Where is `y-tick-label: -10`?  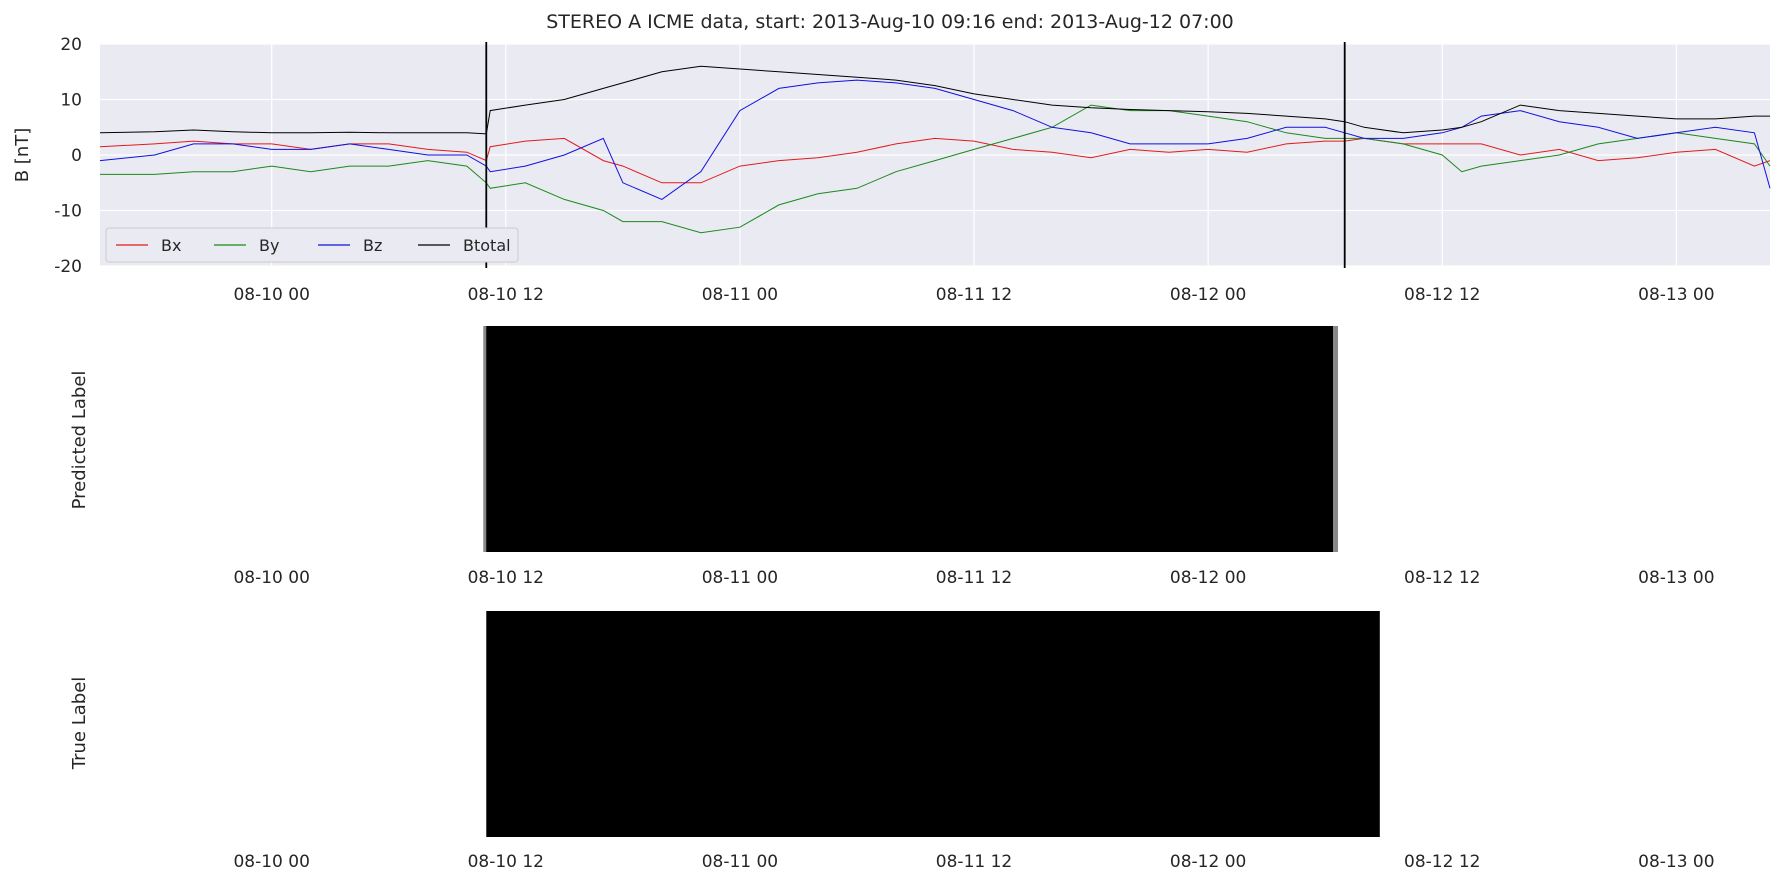
y-tick-label: -10 is located at coordinates (68, 212).